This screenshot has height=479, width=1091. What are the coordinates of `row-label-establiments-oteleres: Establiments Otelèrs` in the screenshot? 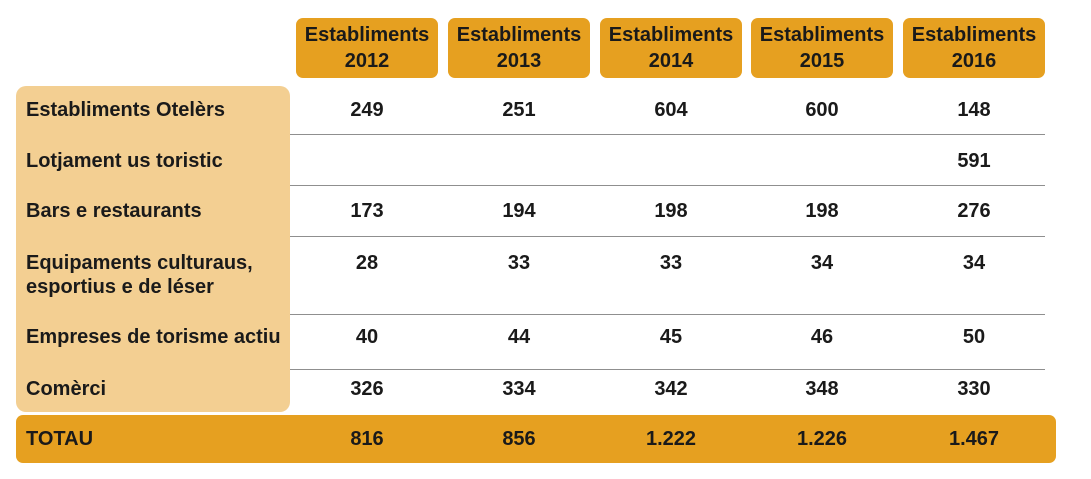 It's located at (125, 110).